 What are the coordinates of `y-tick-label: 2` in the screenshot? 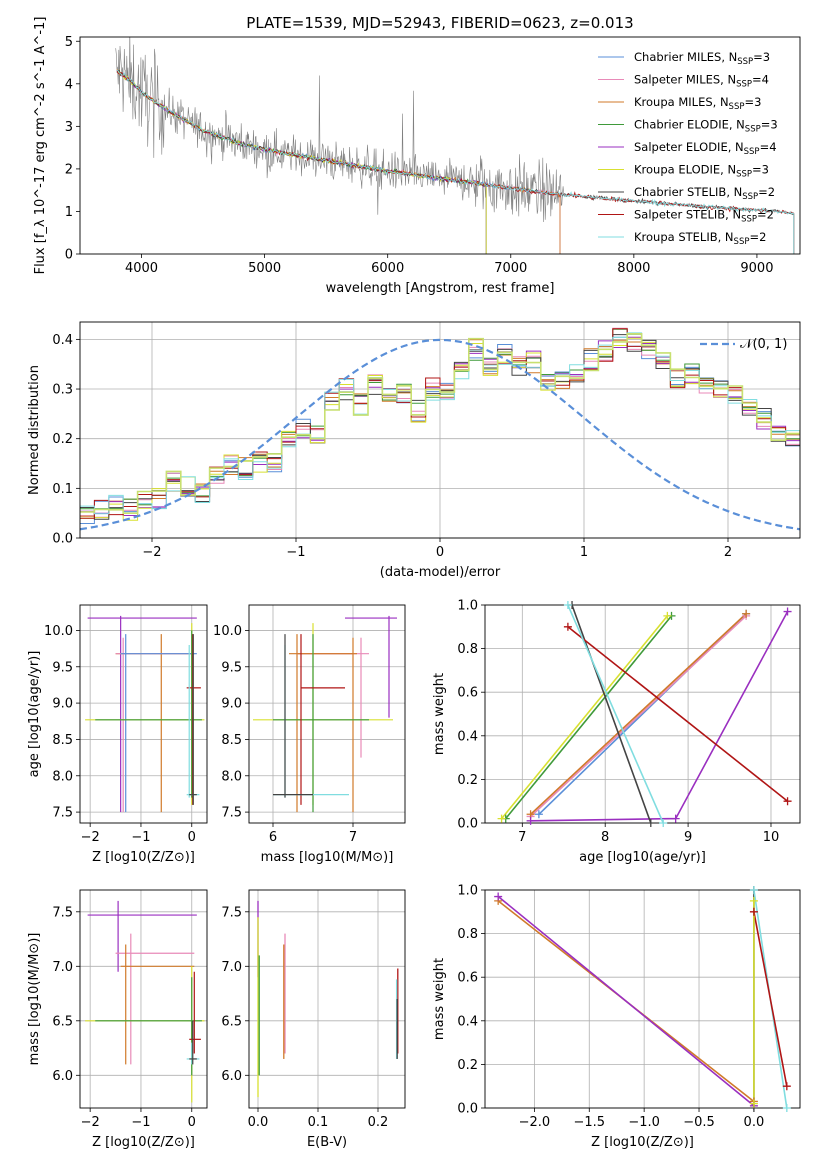 It's located at (69, 169).